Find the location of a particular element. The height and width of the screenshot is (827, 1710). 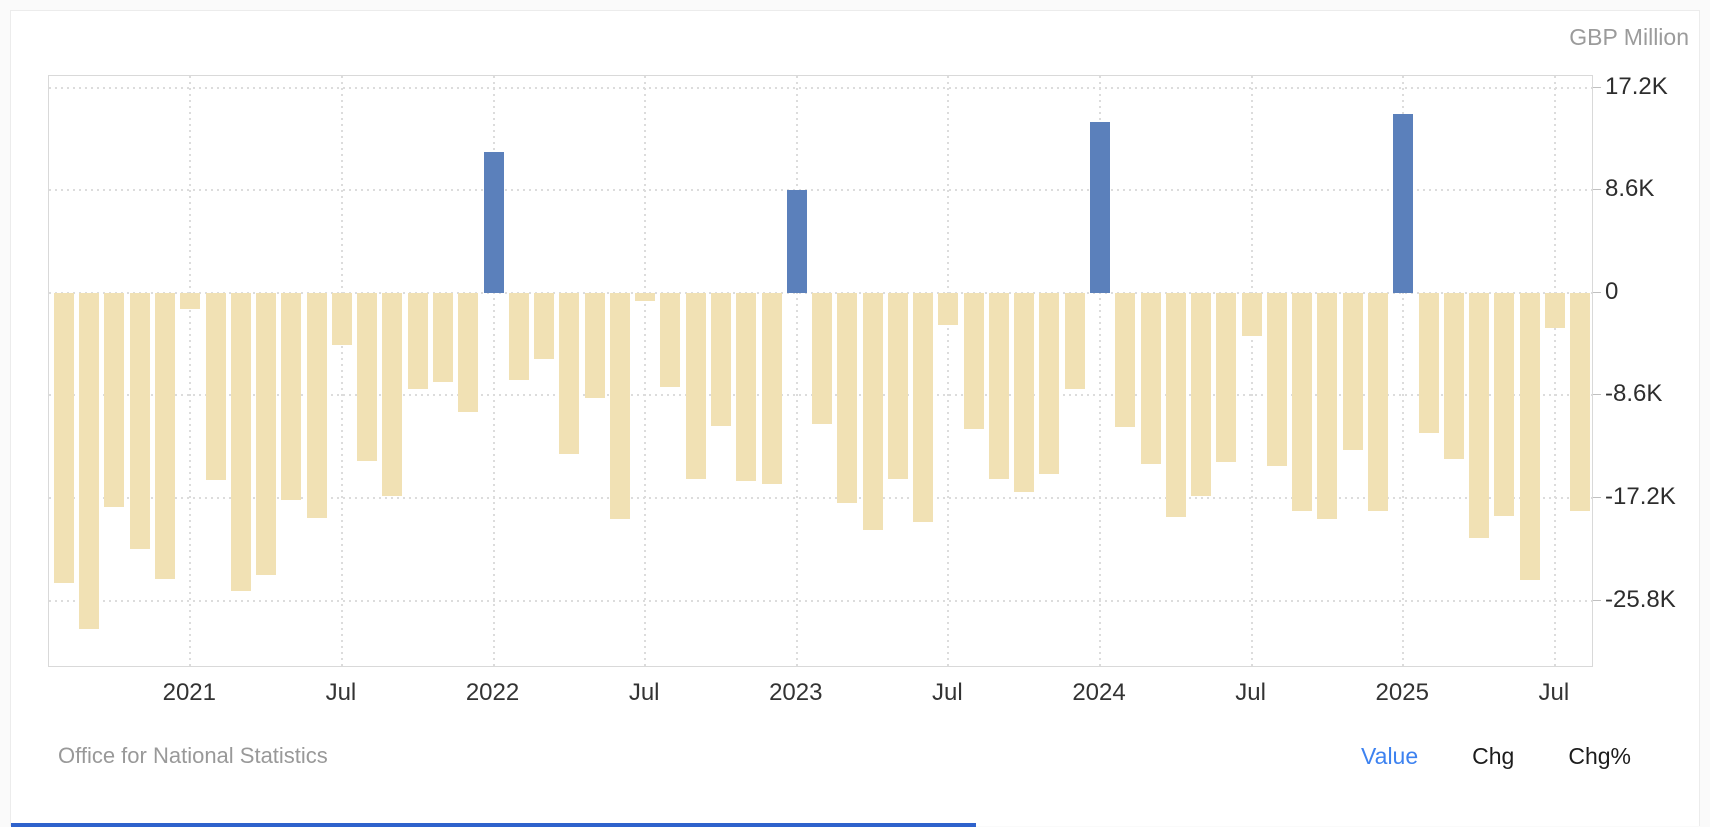

mode-tab-chg: Chg is located at coordinates (1493, 756).